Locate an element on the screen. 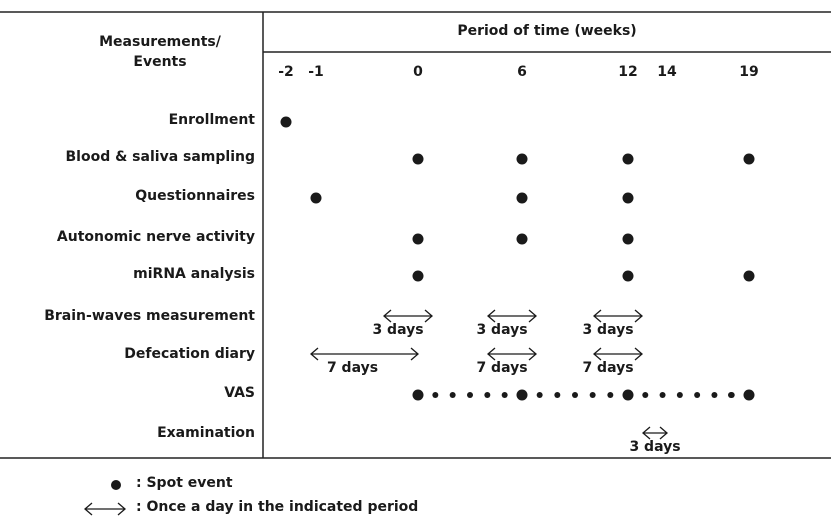 Image resolution: width=831 pixels, height=519 pixels. row-label: miRNA analysis is located at coordinates (194, 274).